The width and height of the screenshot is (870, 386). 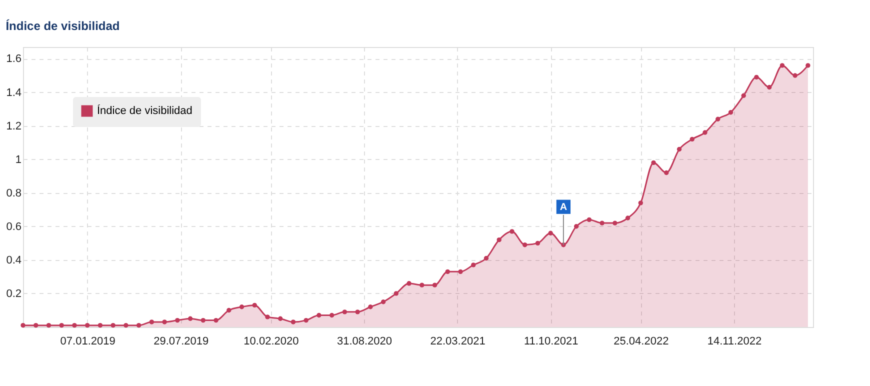 What do you see at coordinates (14, 126) in the screenshot?
I see `y-tick-label: 1.2` at bounding box center [14, 126].